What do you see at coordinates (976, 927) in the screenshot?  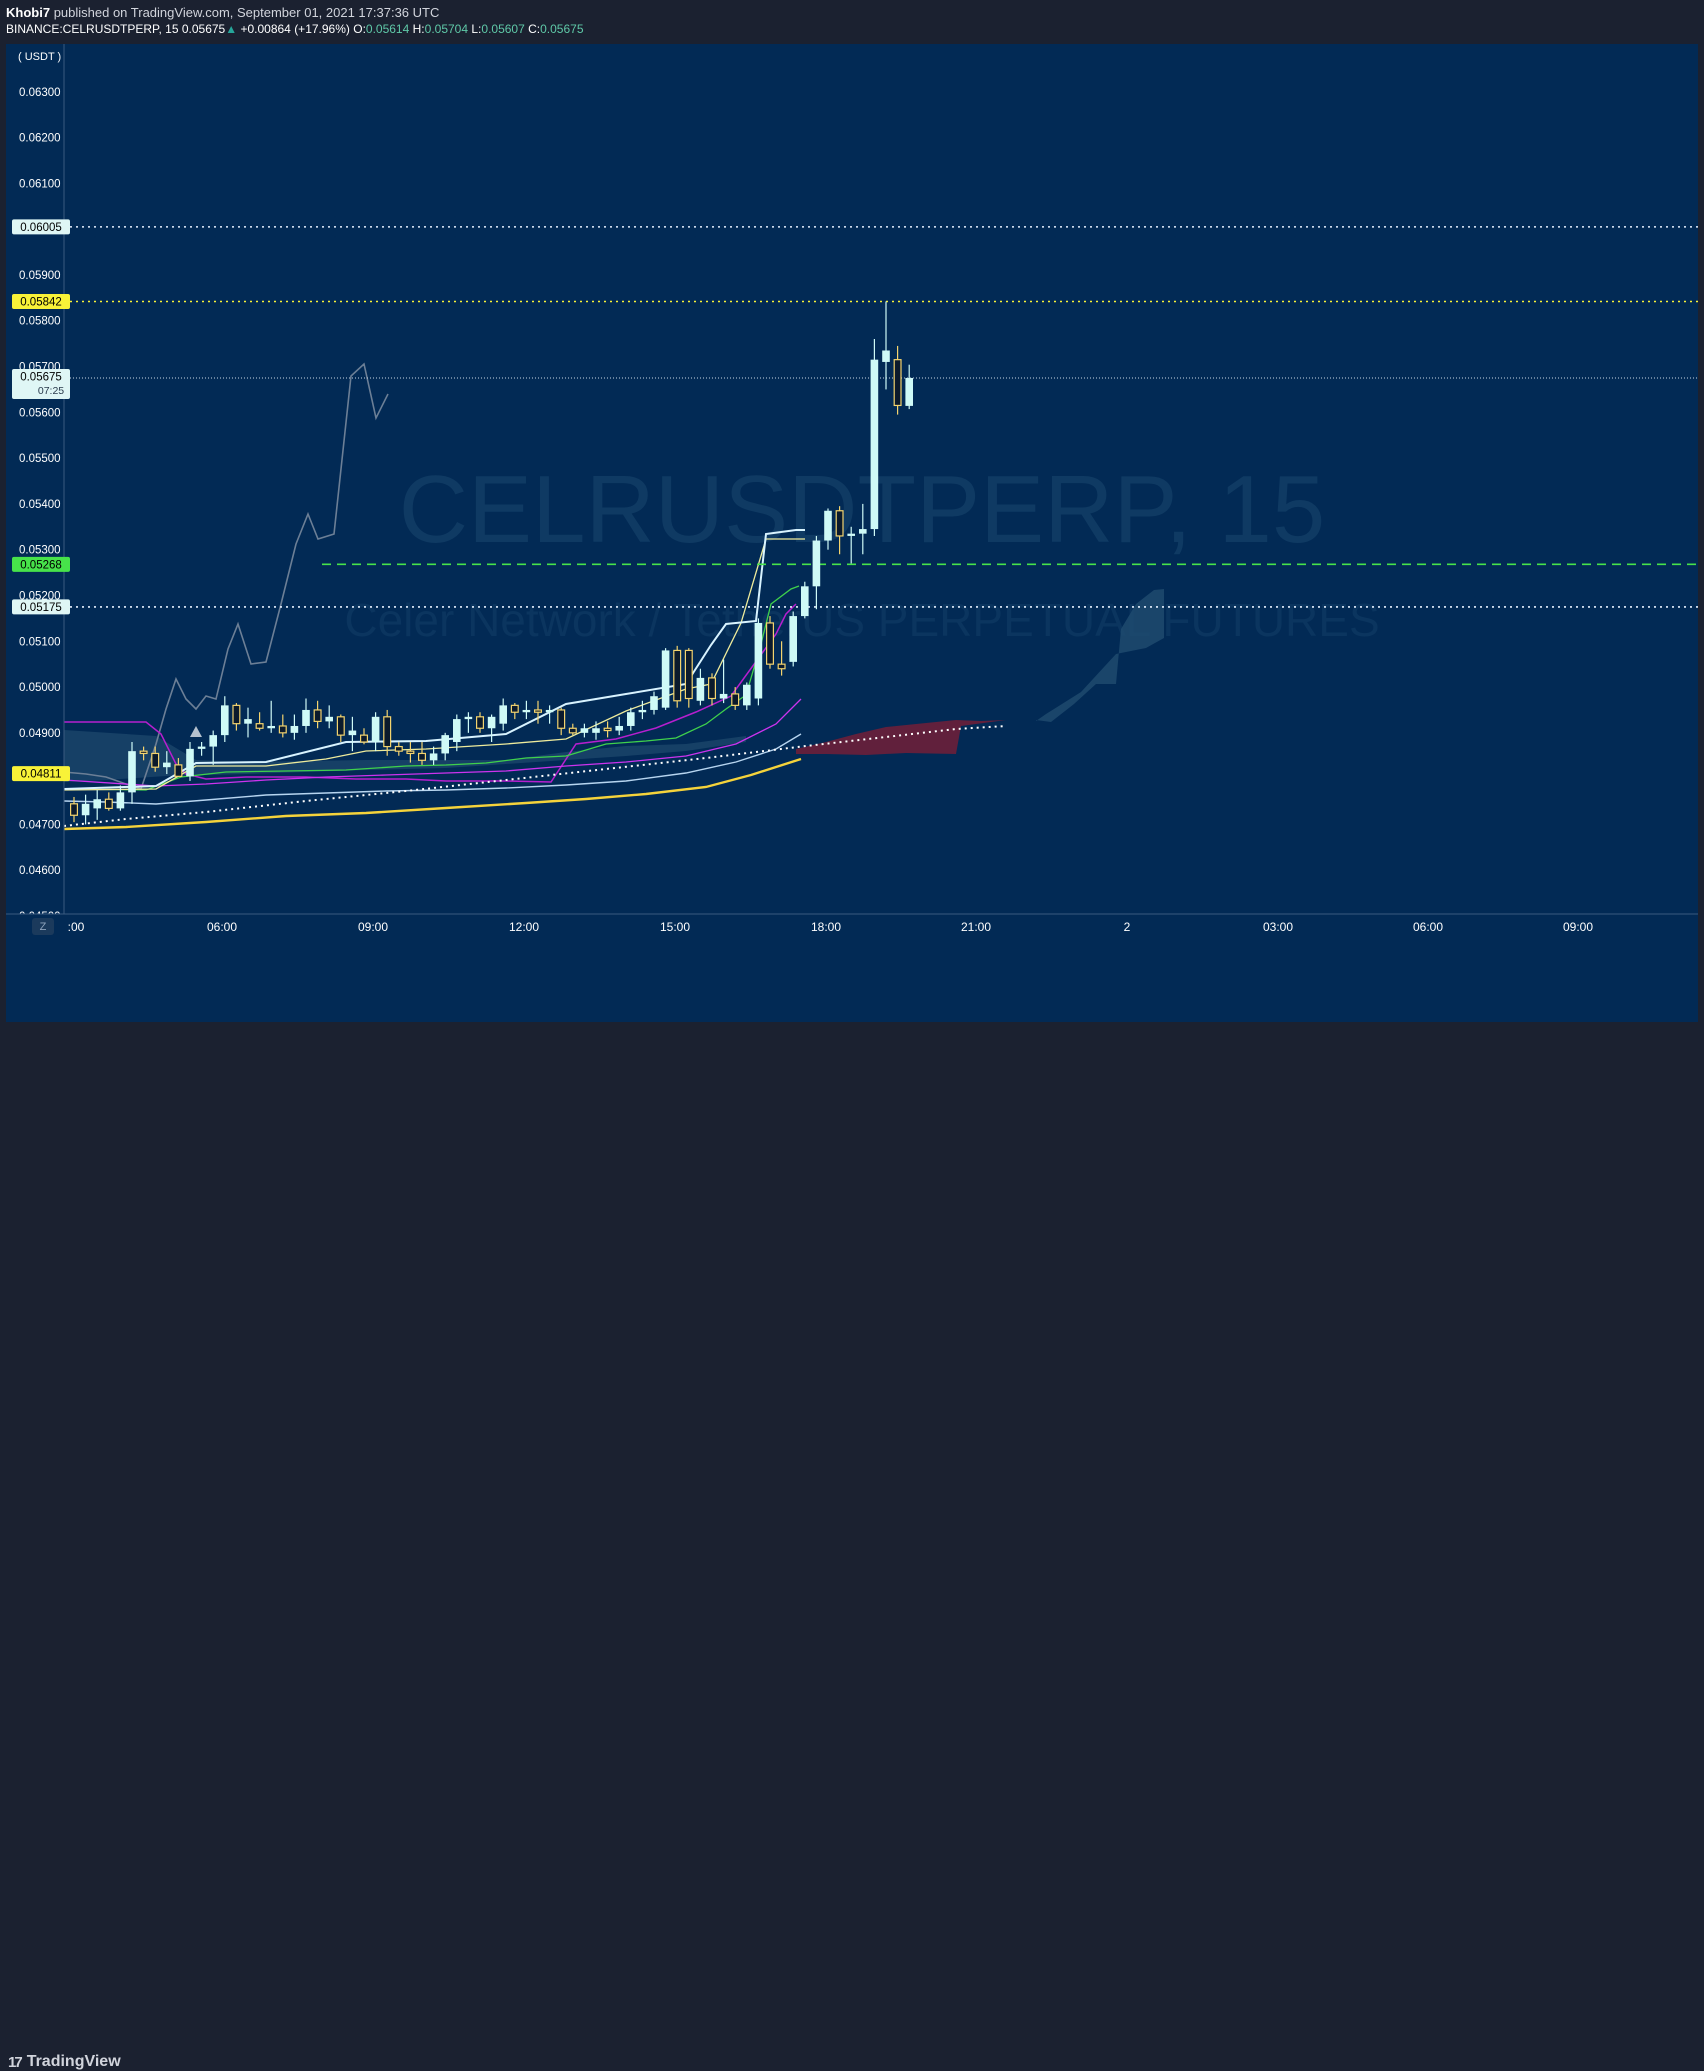 I see `time-tick-label: 21:00` at bounding box center [976, 927].